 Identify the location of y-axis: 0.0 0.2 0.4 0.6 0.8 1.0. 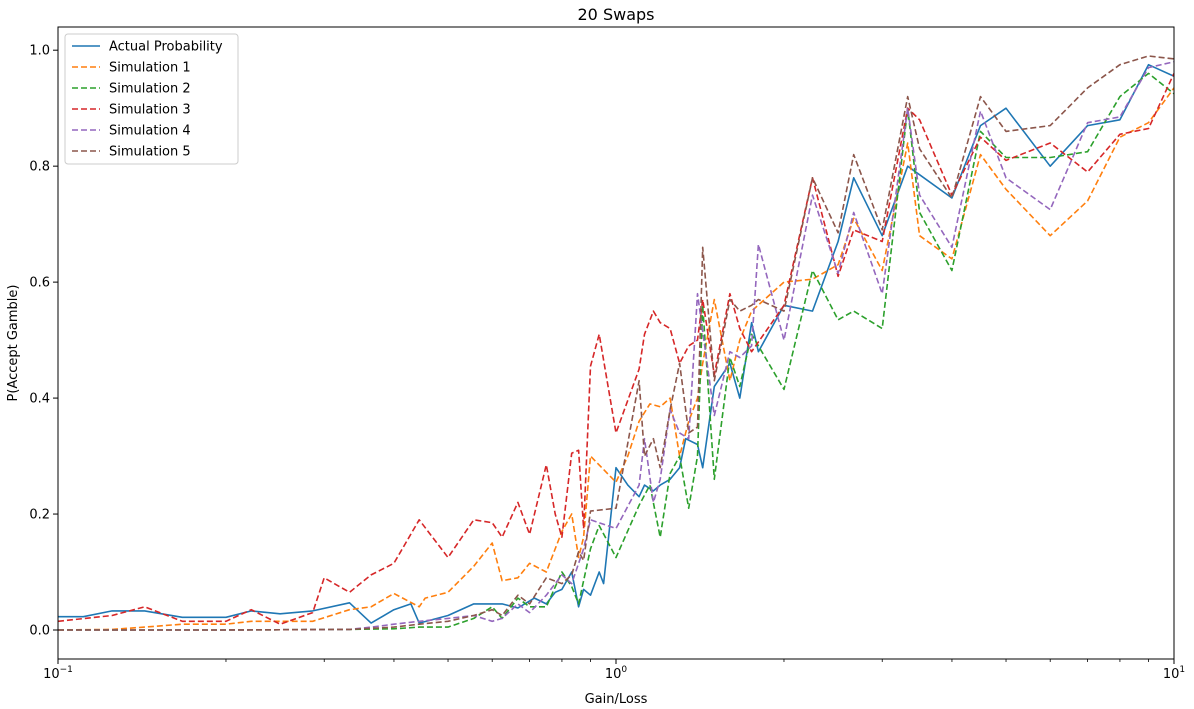
(43, 341).